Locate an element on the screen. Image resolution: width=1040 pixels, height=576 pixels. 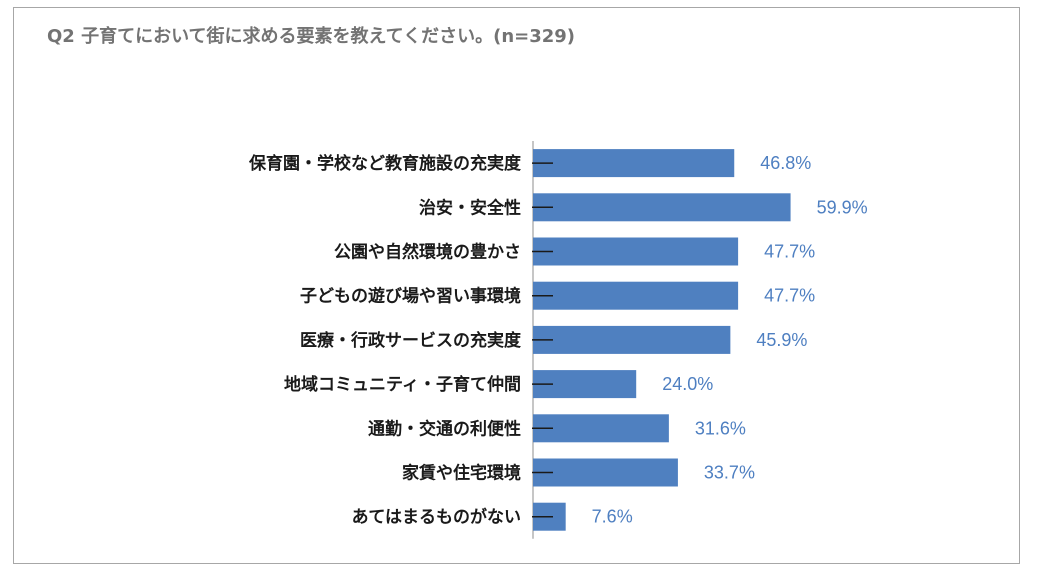
category-label: 家賃や住宅環境 is located at coordinates (461, 473).